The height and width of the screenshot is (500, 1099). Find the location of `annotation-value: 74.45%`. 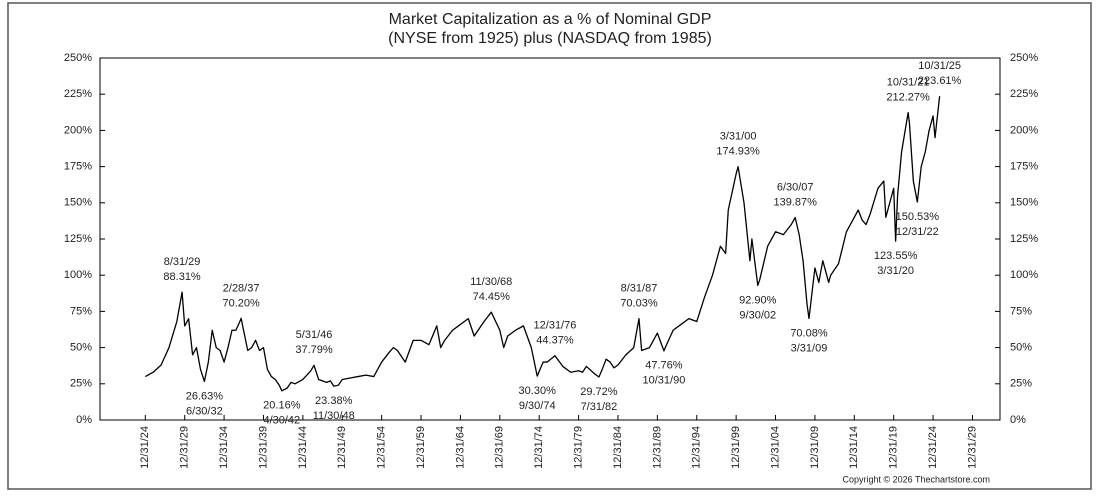

annotation-value: 74.45% is located at coordinates (492, 297).